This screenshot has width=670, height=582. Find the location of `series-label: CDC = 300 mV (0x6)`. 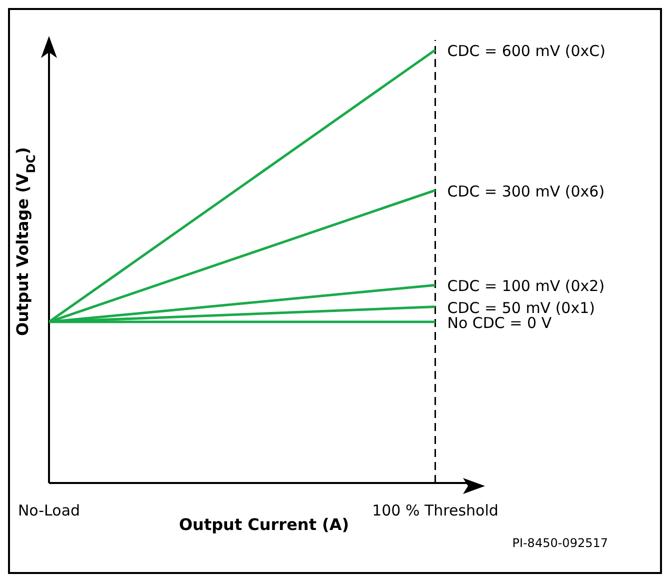

series-label: CDC = 300 mV (0x6) is located at coordinates (526, 191).